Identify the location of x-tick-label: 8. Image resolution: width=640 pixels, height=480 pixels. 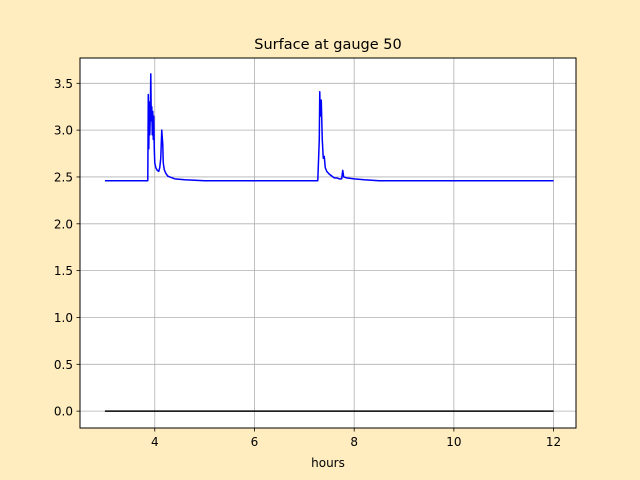
(354, 442).